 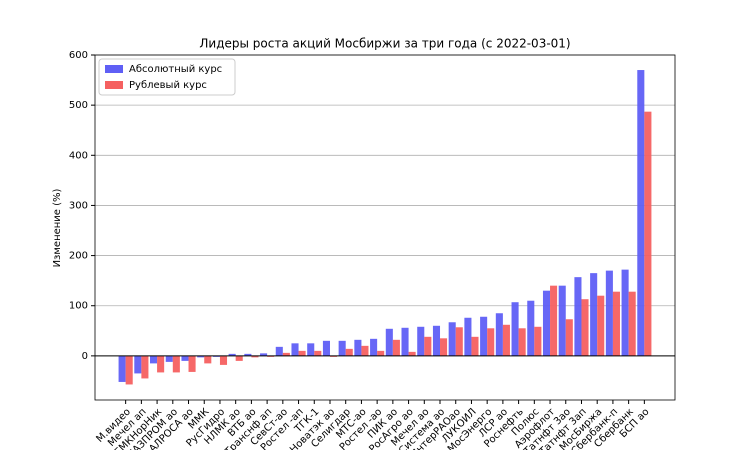 What do you see at coordinates (78, 155) in the screenshot?
I see `y-tick-label: 400` at bounding box center [78, 155].